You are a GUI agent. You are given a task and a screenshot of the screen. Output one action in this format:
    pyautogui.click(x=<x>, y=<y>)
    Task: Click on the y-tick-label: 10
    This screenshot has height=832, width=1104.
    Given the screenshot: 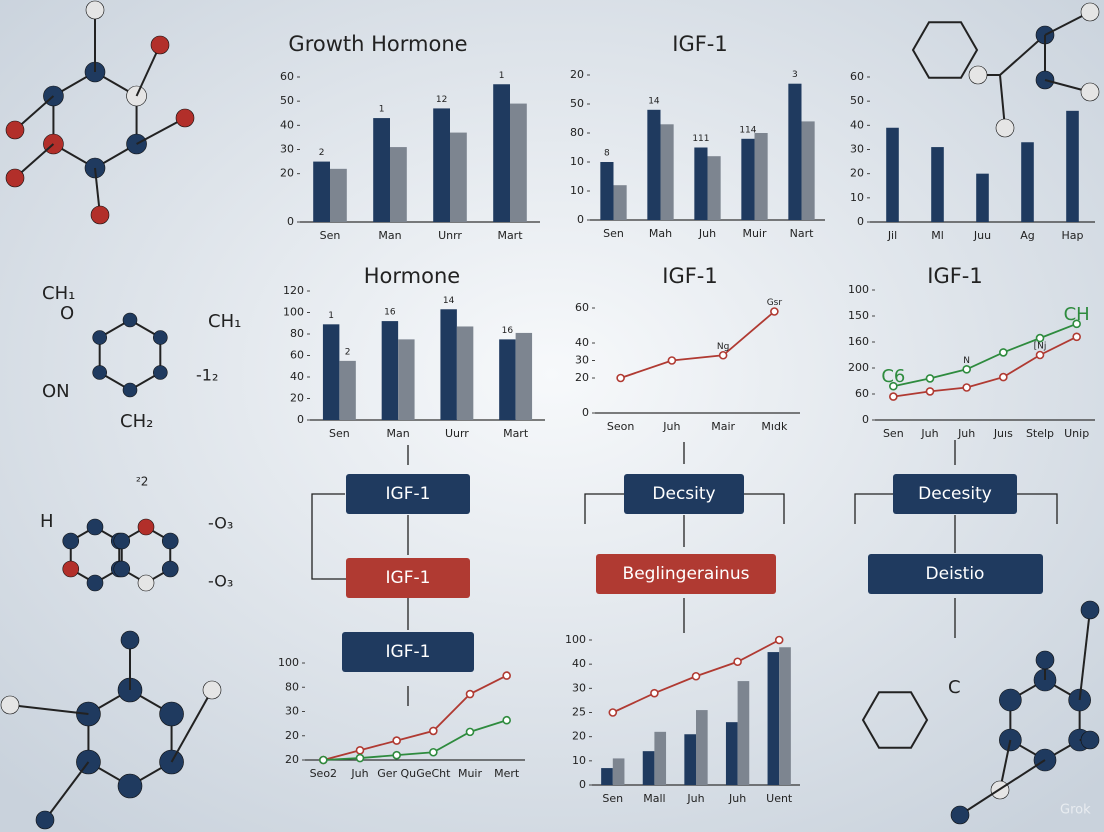 What is the action you would take?
    pyautogui.click(x=579, y=760)
    